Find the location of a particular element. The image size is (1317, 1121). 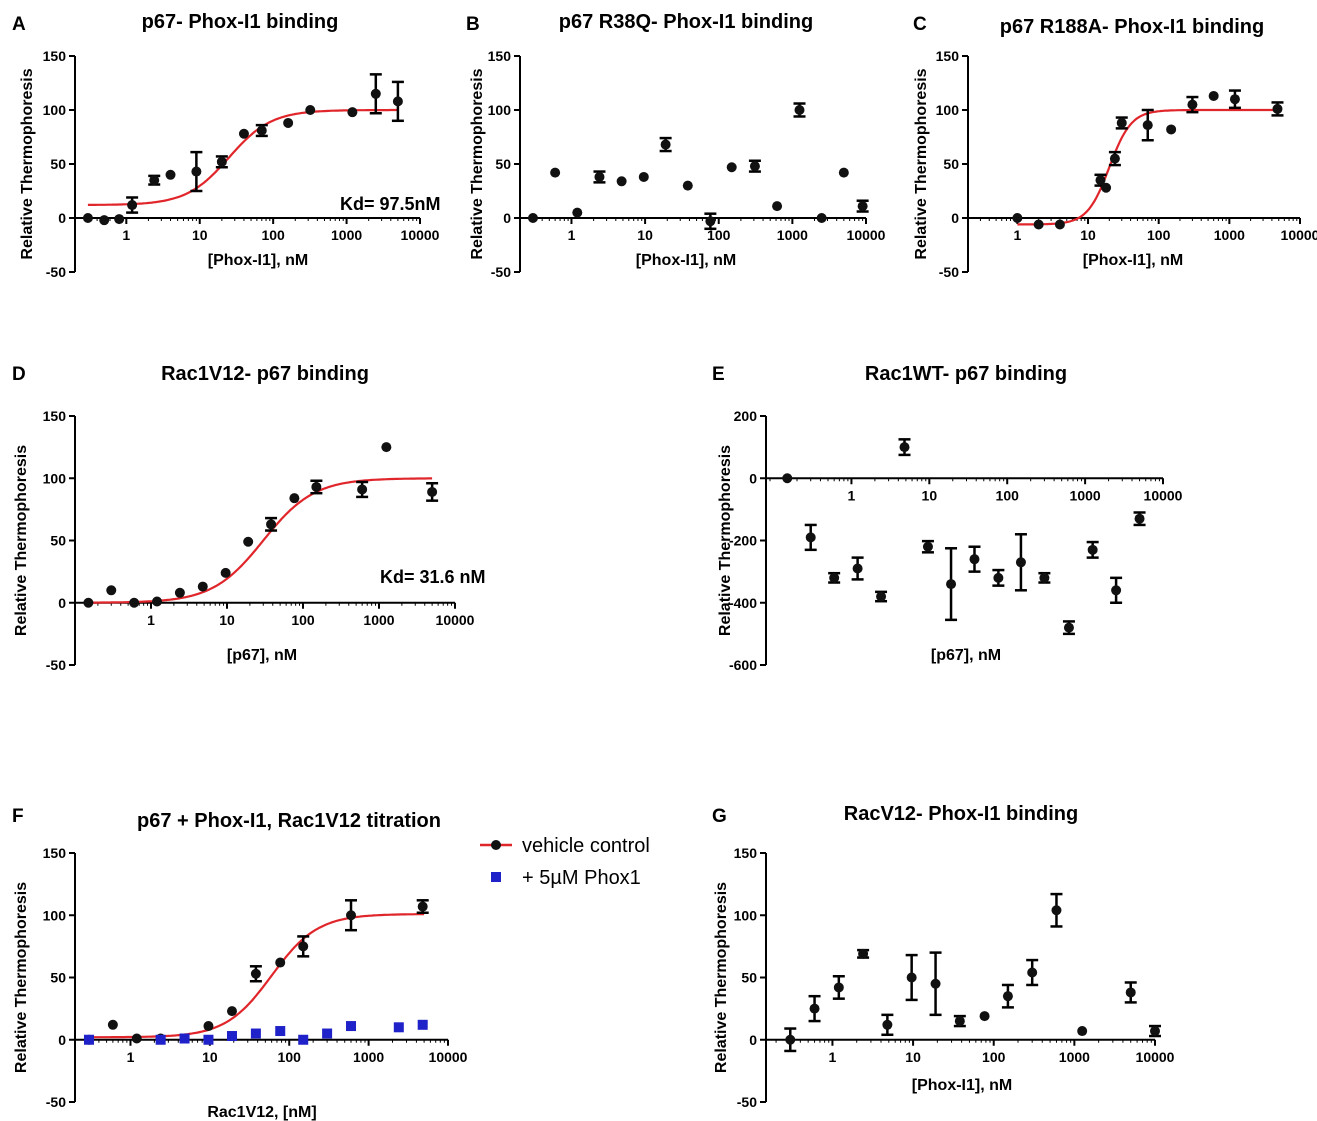

legend-marker-circle is located at coordinates (496, 845).